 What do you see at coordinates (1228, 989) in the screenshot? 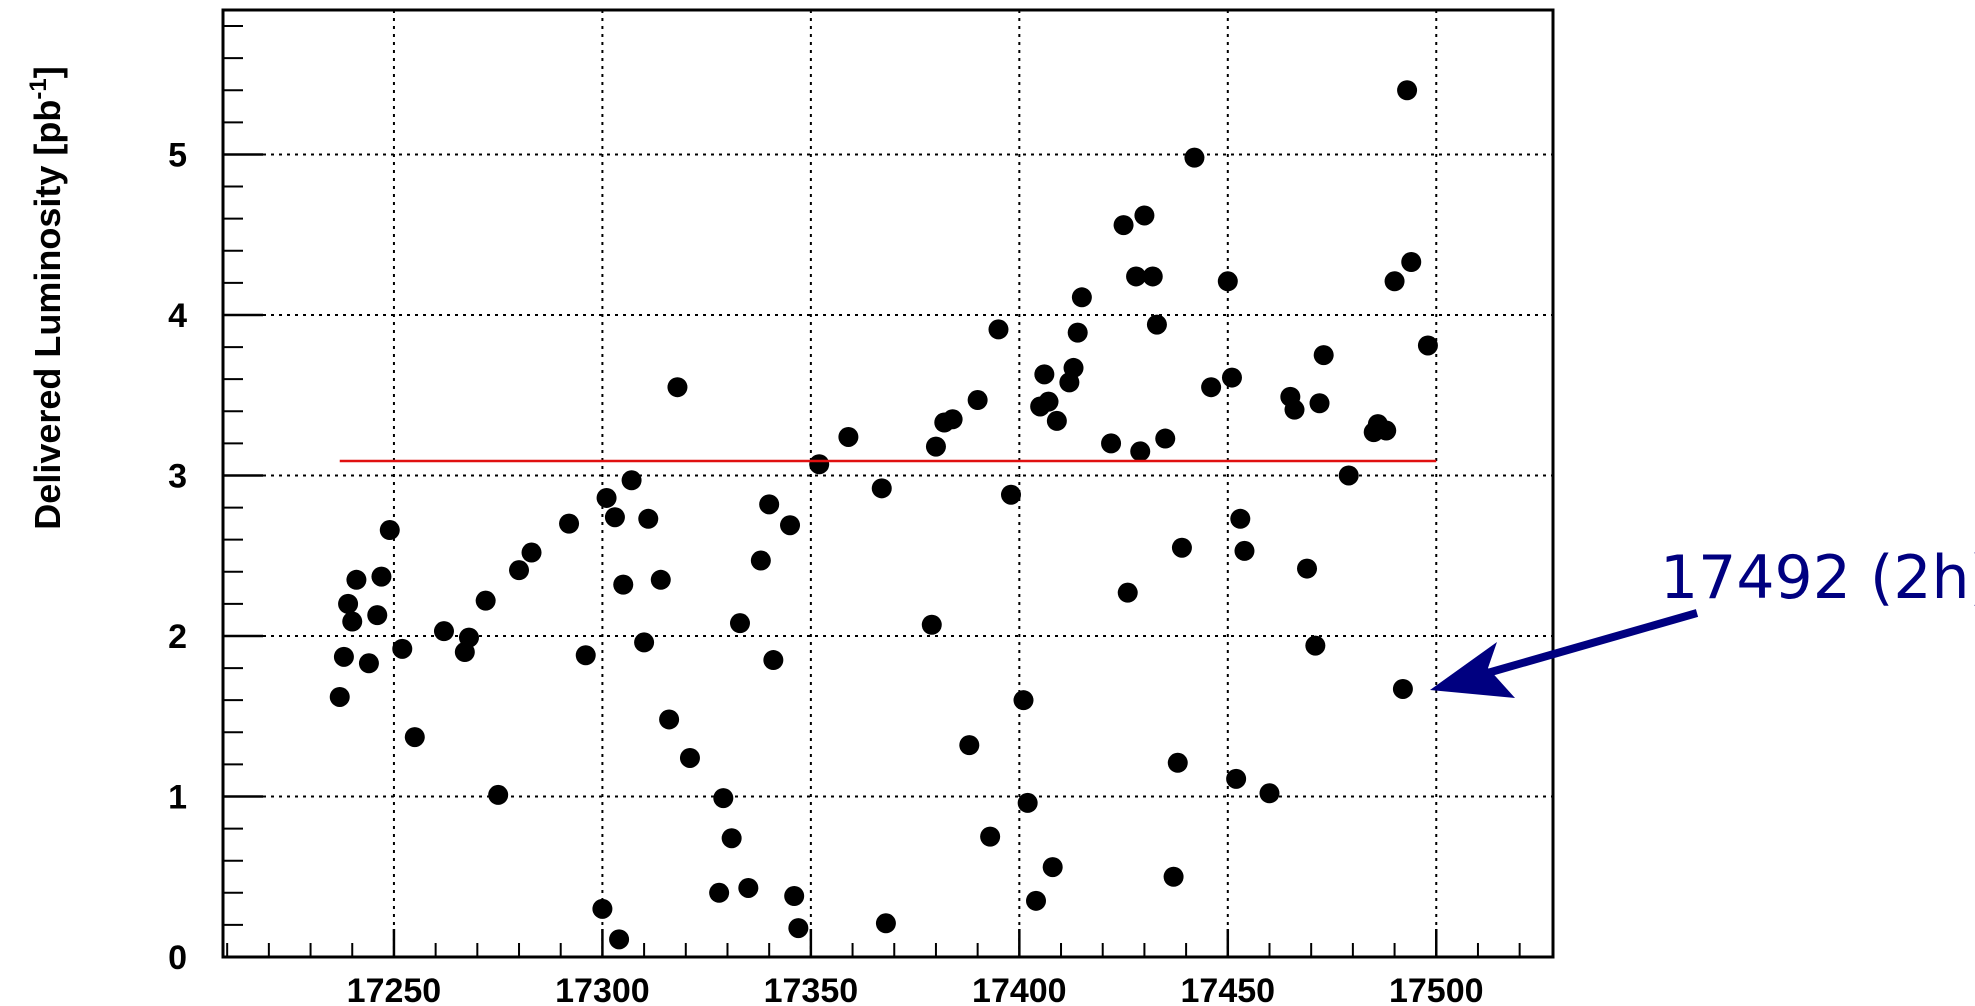
I see `x-tick-label: 17450` at bounding box center [1228, 989].